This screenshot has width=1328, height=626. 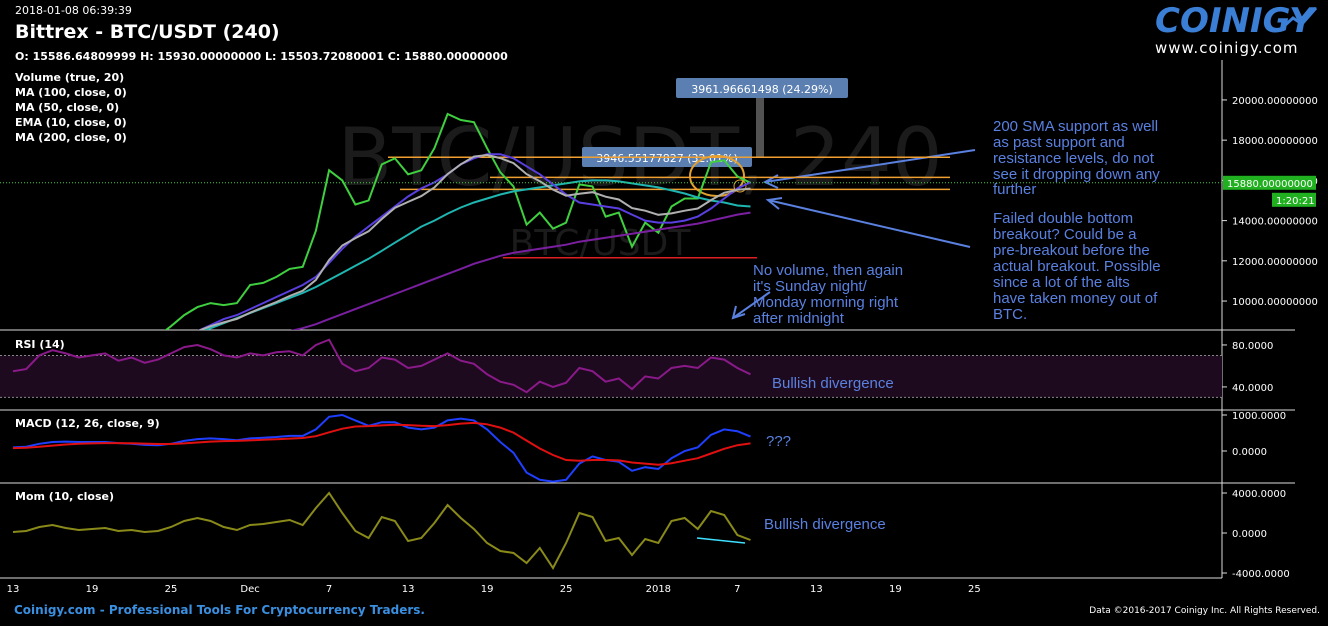 I want to click on title: Bittrex - BTC/USDT (240), so click(x=147, y=32).